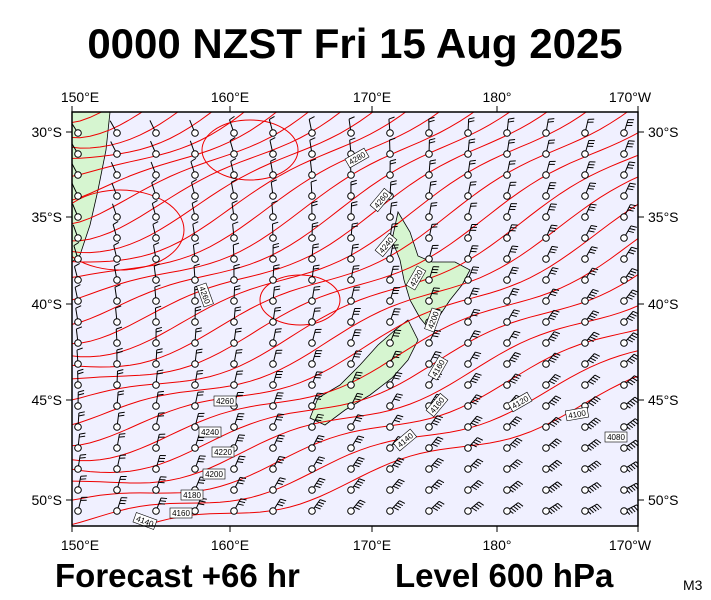 The height and width of the screenshot is (600, 711). I want to click on contour-label: 4240, so click(210, 432).